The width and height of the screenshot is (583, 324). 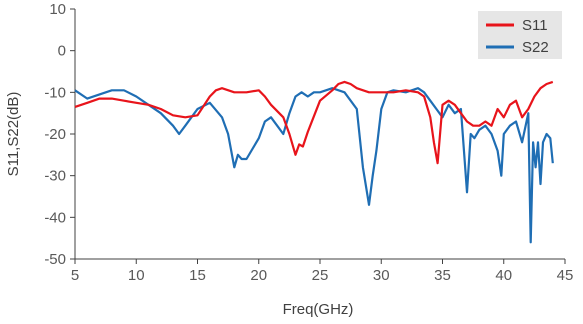 What do you see at coordinates (258, 275) in the screenshot?
I see `x-tick-label: 20` at bounding box center [258, 275].